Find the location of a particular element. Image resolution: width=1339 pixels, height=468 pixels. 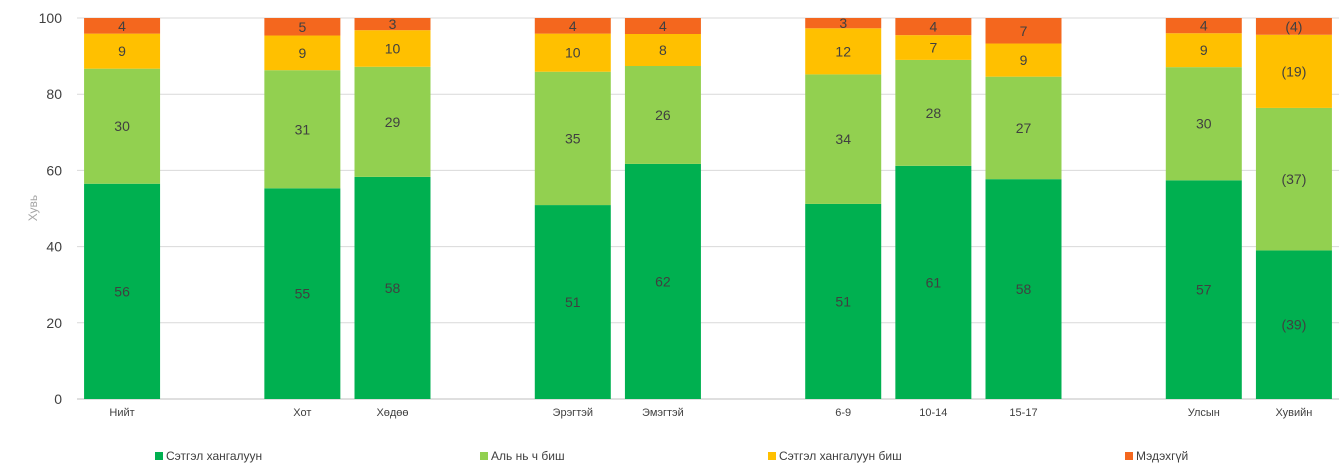

y-tick-label: 20 is located at coordinates (54, 323).